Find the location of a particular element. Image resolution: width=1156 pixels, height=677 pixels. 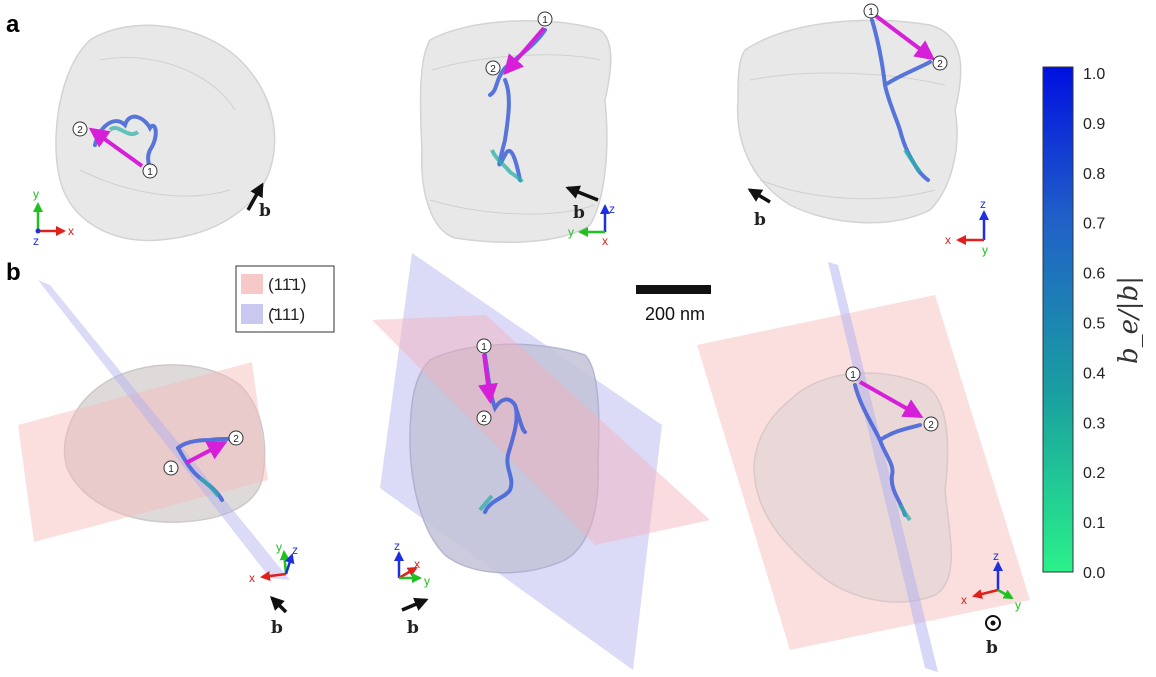

marker-2-b3: 2 is located at coordinates (931, 424).